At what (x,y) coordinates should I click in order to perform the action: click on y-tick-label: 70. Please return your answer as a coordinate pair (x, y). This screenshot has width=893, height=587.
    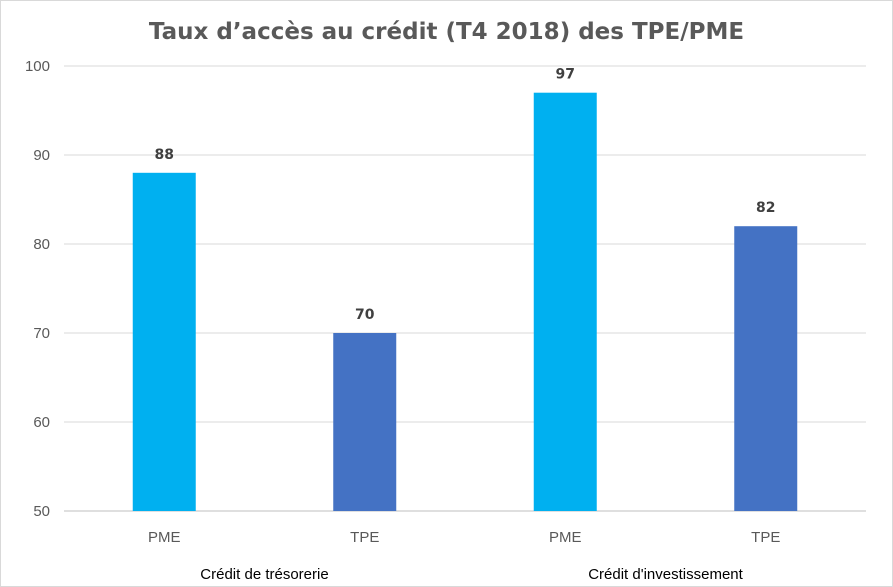
    Looking at the image, I should click on (41, 333).